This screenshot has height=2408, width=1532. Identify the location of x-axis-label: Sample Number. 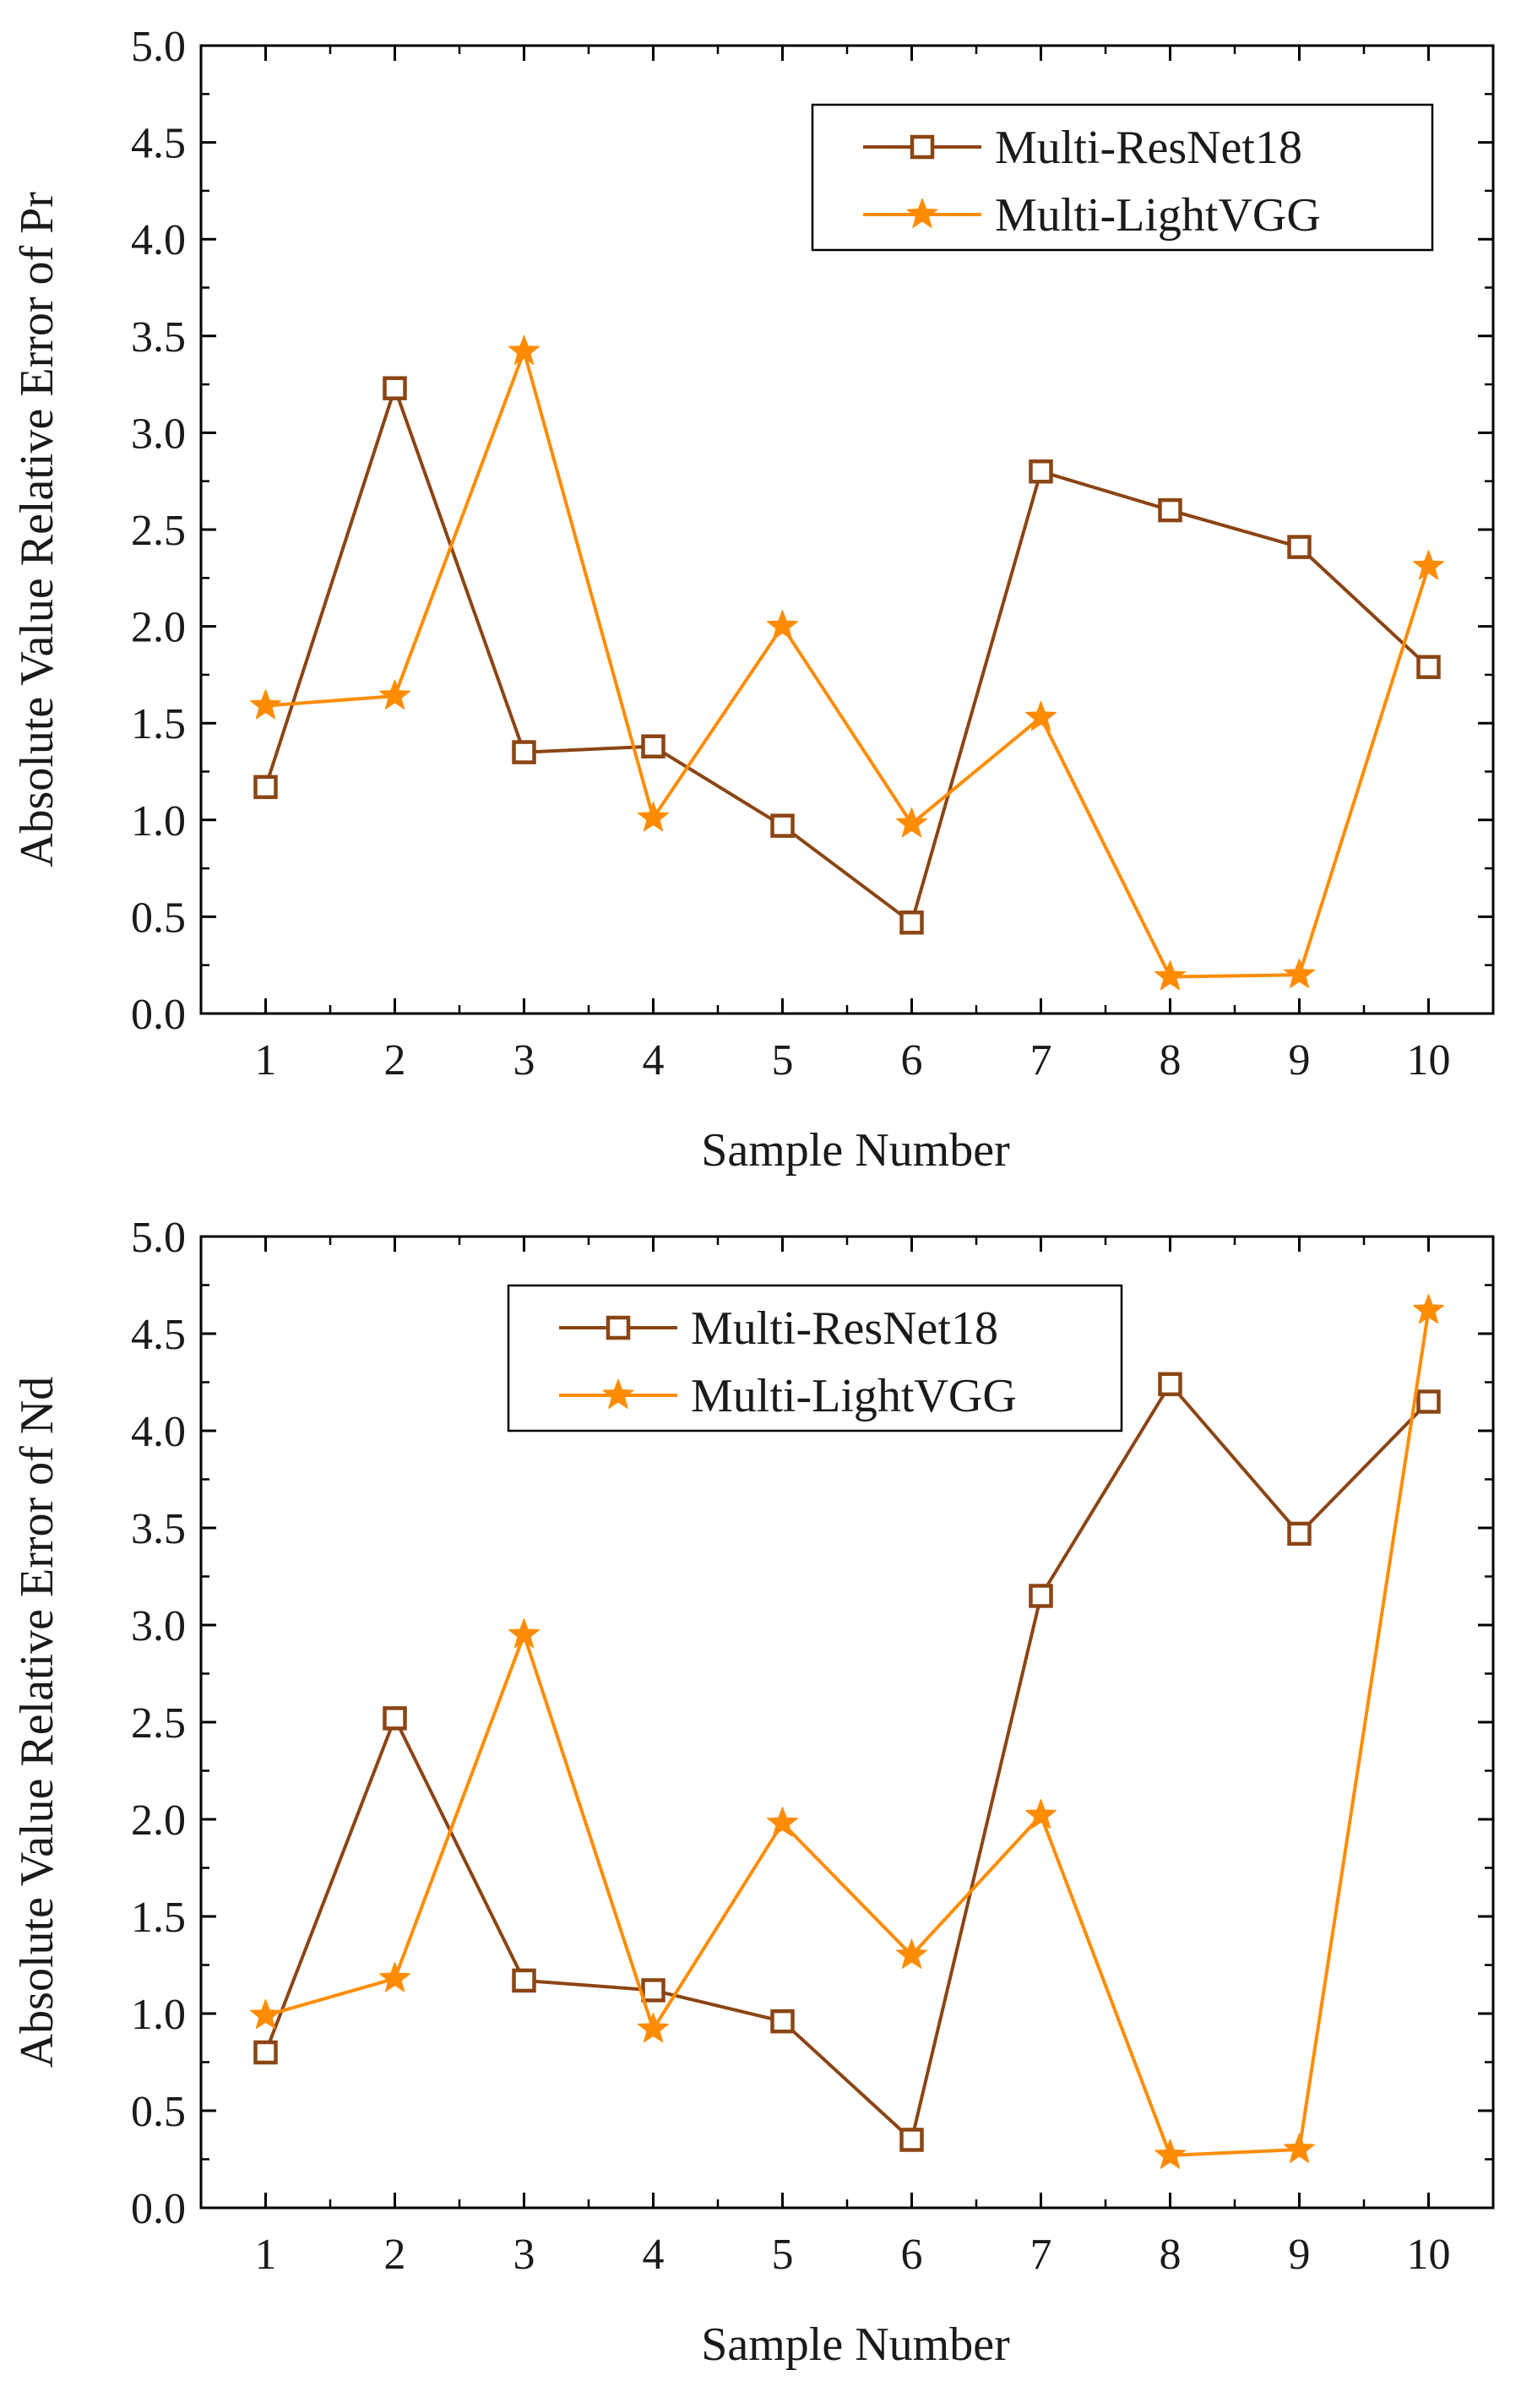
(856, 1150).